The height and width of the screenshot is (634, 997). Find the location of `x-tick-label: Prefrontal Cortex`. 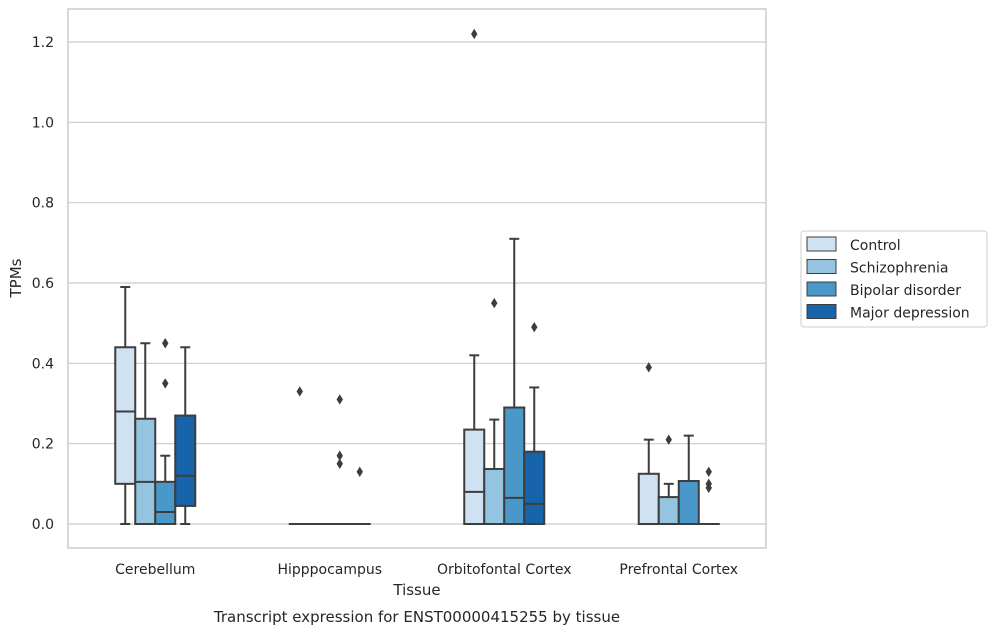

x-tick-label: Prefrontal Cortex is located at coordinates (678, 570).